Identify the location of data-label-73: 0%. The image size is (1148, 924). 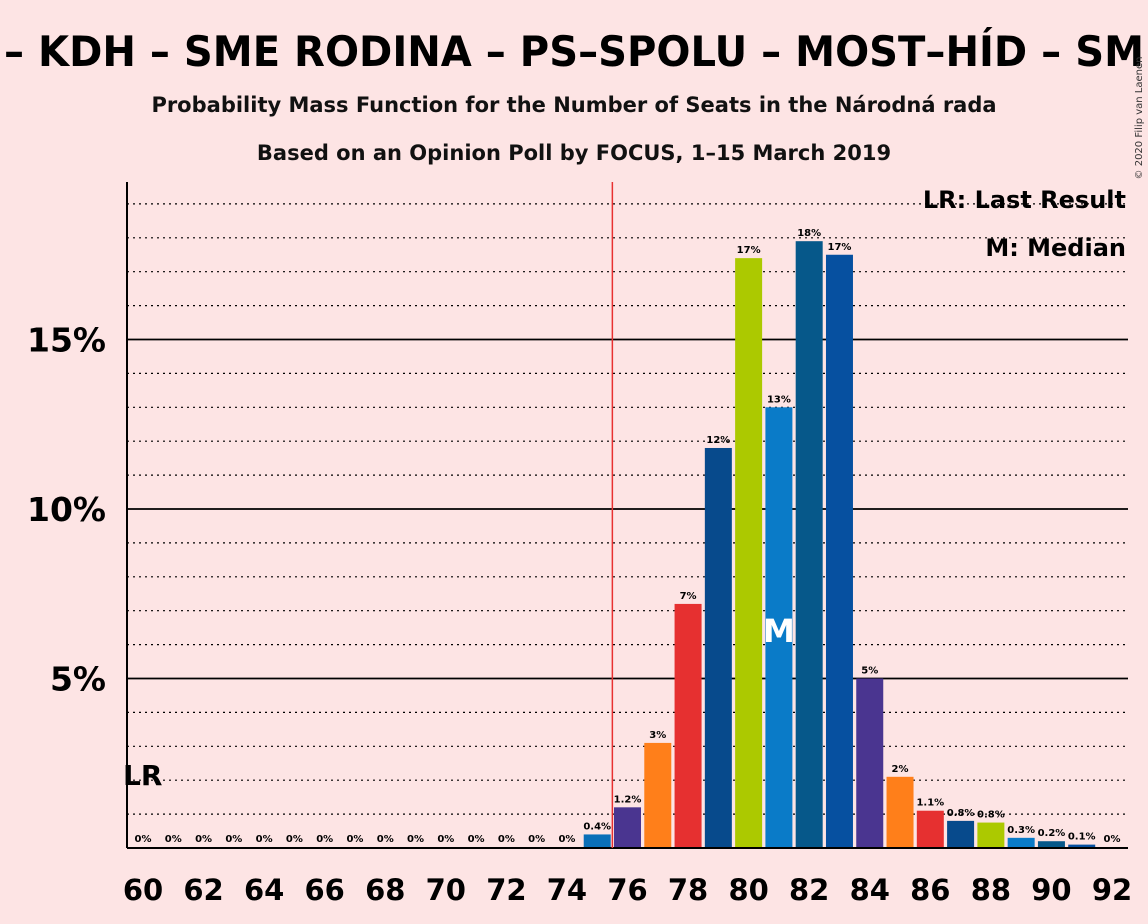
(536, 839).